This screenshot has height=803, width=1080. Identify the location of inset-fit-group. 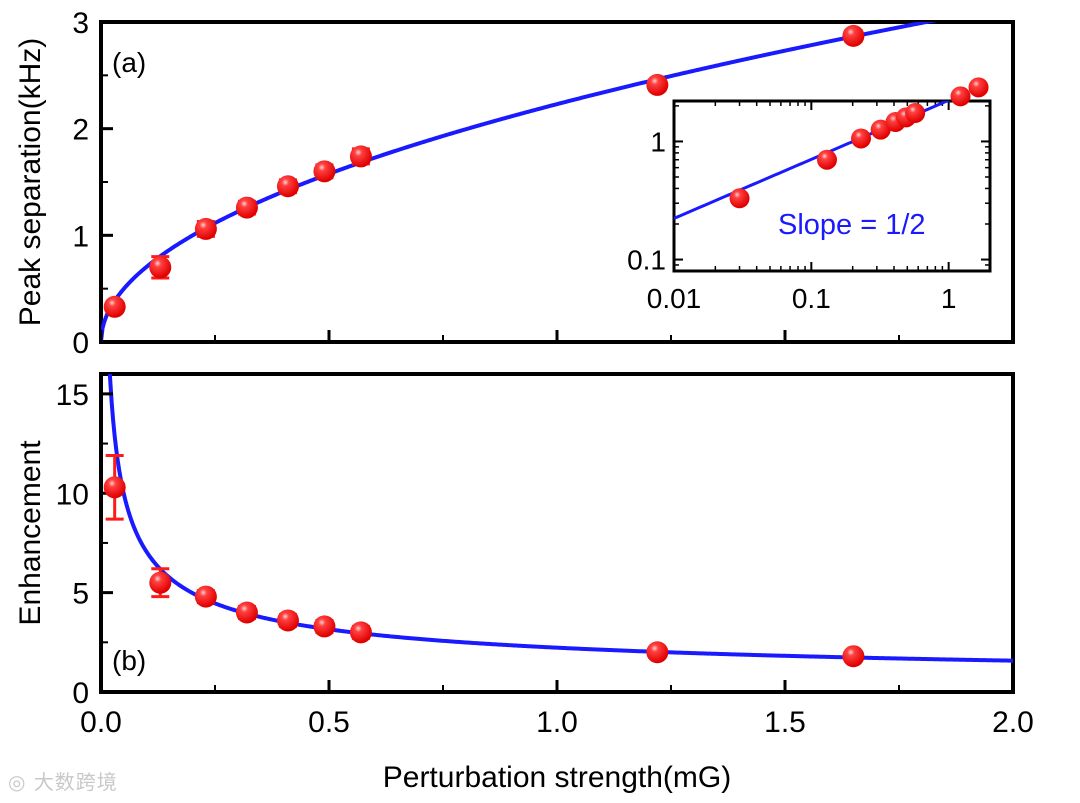
(812, 160).